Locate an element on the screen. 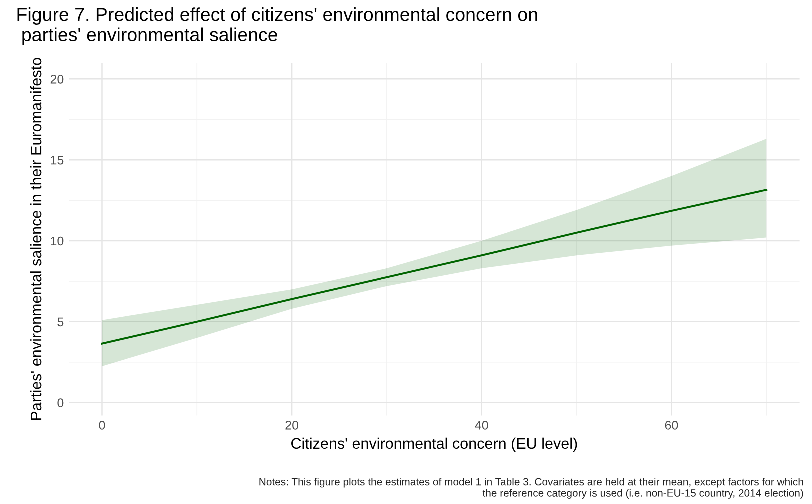 The height and width of the screenshot is (504, 812). y-tick-label: 5 is located at coordinates (61, 322).